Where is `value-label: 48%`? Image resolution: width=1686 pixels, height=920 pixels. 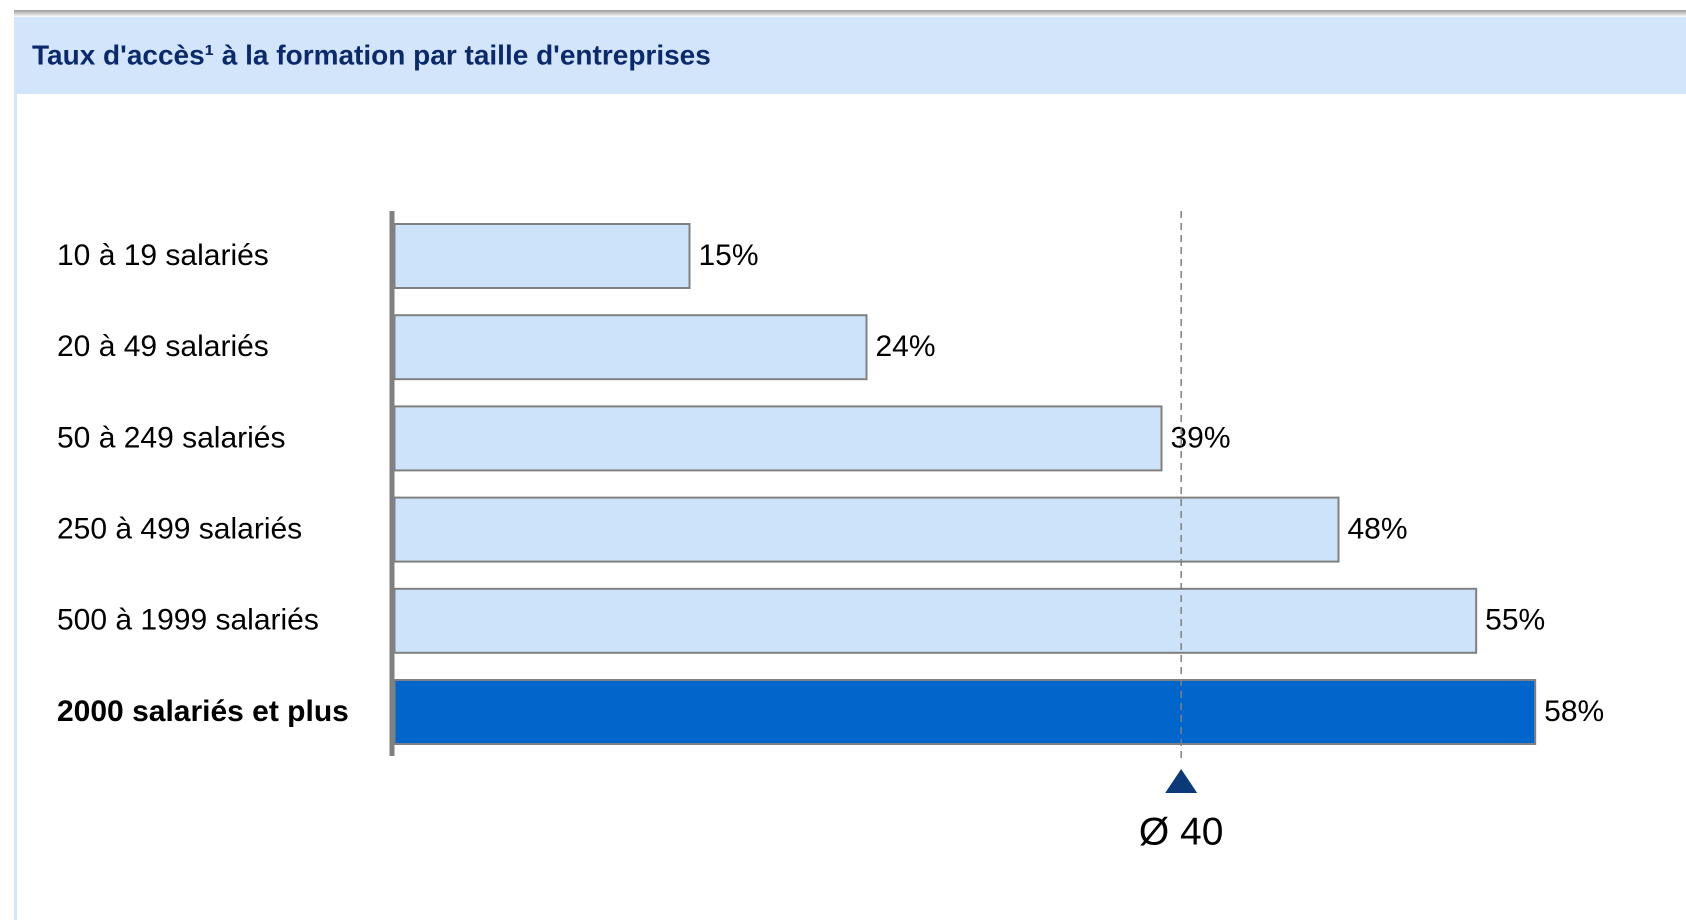 value-label: 48% is located at coordinates (1378, 529).